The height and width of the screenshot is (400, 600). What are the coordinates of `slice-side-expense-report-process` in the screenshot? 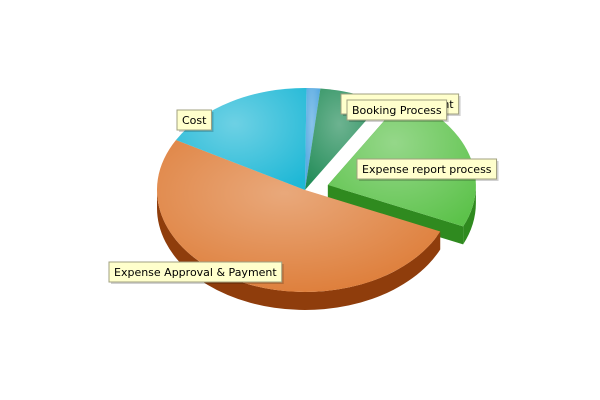 It's located at (469, 214).